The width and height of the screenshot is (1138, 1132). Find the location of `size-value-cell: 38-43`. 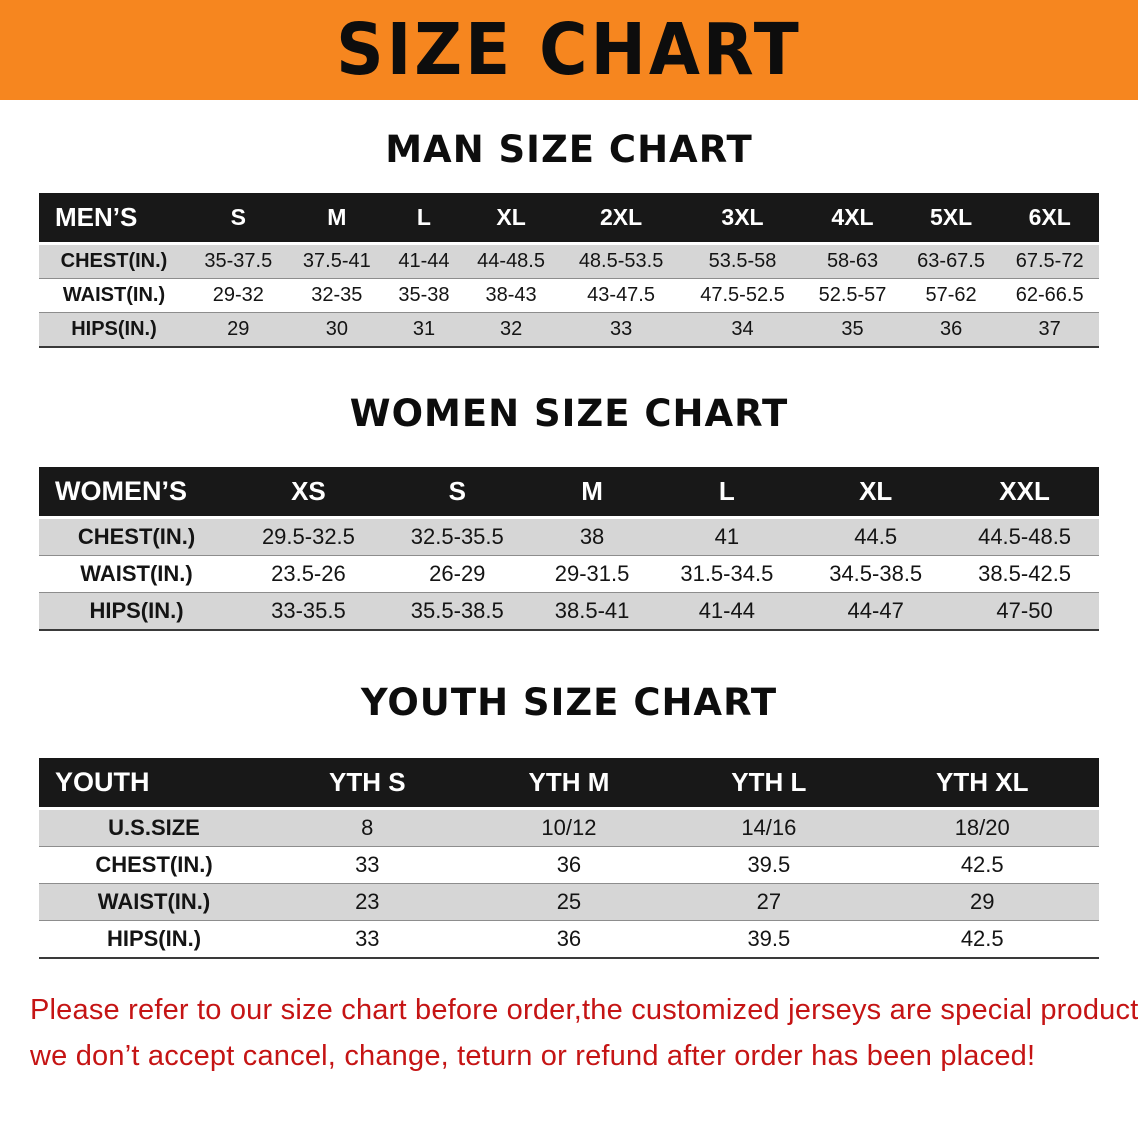

size-value-cell: 38-43 is located at coordinates (511, 295).